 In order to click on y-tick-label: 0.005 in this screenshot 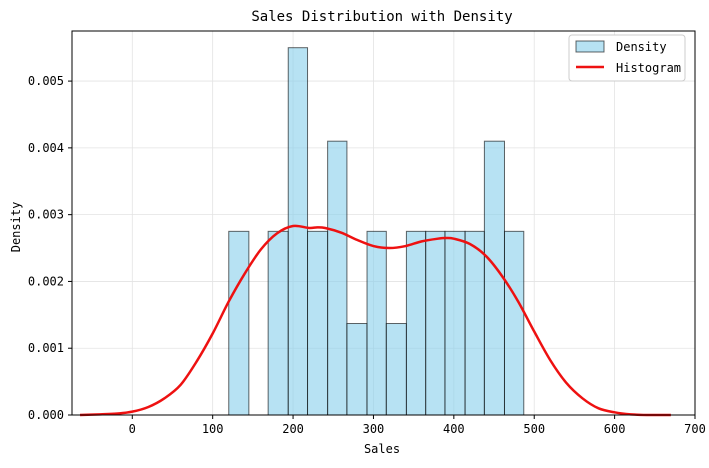, I will do `click(46, 81)`.